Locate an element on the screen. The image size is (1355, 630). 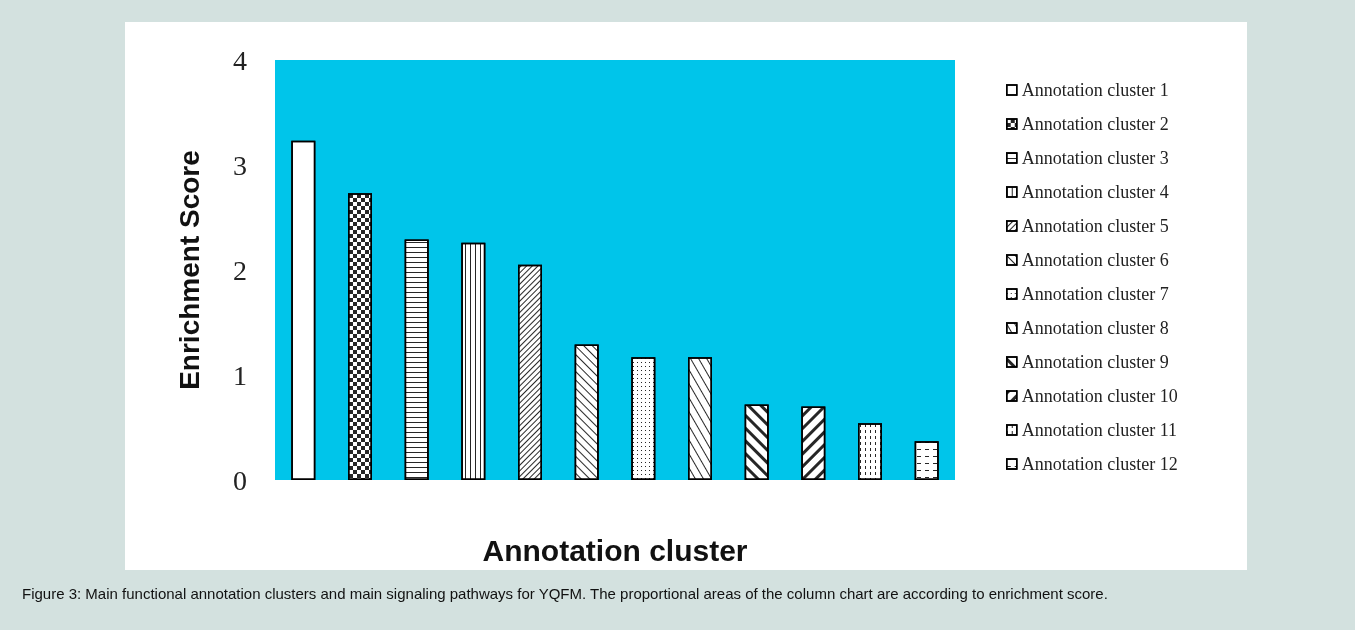
y-tick-label: 2 is located at coordinates (240, 270).